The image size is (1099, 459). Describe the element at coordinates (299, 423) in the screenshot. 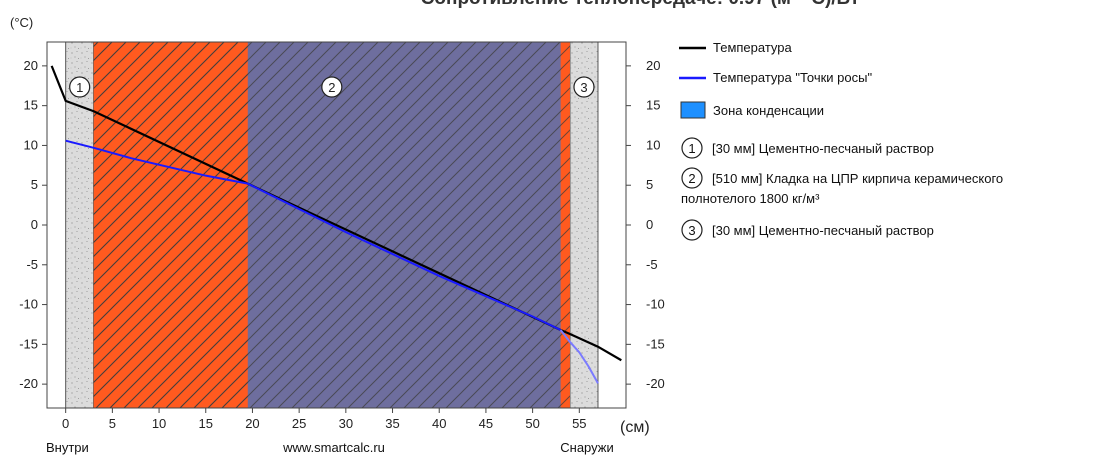

I see `x-tick-label: 25` at that location.